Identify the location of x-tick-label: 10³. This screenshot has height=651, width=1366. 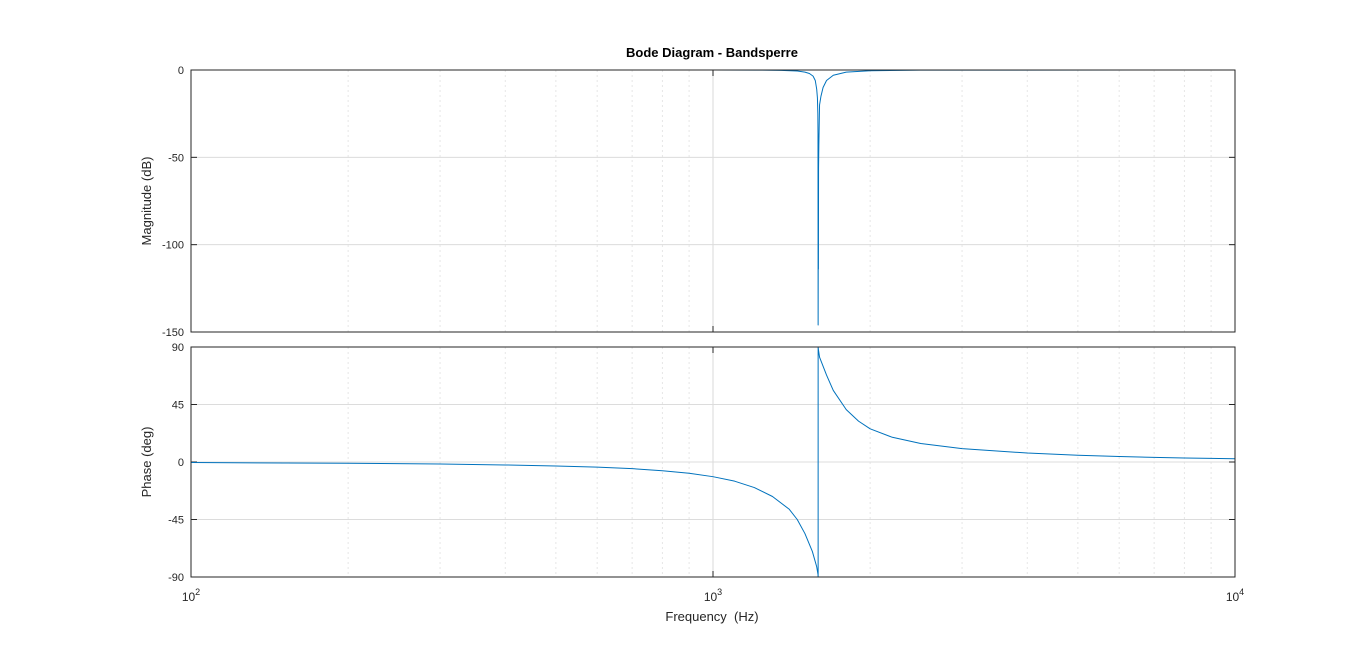
(713, 595).